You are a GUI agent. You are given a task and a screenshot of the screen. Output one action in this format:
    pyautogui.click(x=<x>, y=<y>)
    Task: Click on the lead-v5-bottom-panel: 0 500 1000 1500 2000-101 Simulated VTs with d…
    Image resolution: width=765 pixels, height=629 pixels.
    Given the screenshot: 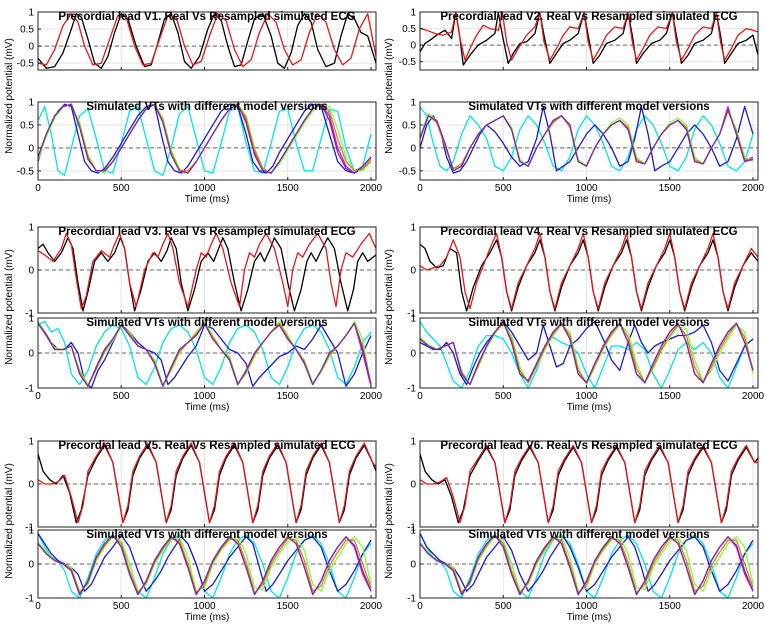 What is the action you would take?
    pyautogui.click(x=203, y=575)
    